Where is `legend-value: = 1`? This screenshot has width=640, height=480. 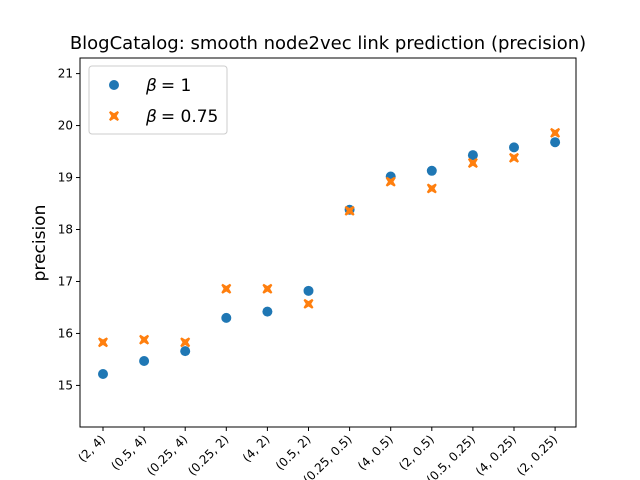 legend-value: = 1 is located at coordinates (176, 86).